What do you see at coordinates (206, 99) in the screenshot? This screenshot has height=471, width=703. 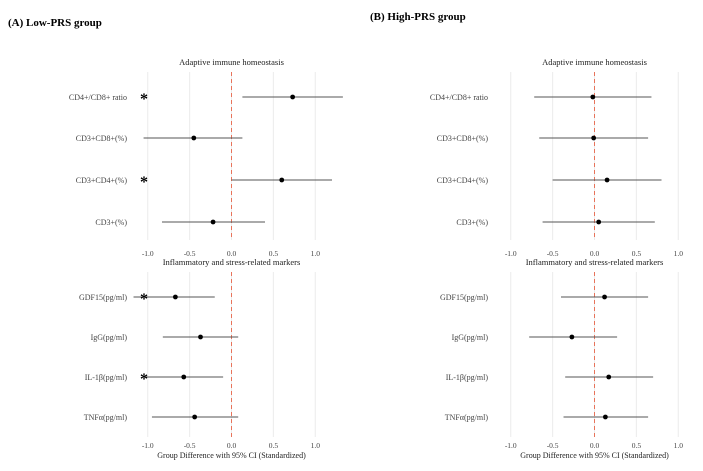 I see `forest-row: CD4+/CD8+ ratio *` at bounding box center [206, 99].